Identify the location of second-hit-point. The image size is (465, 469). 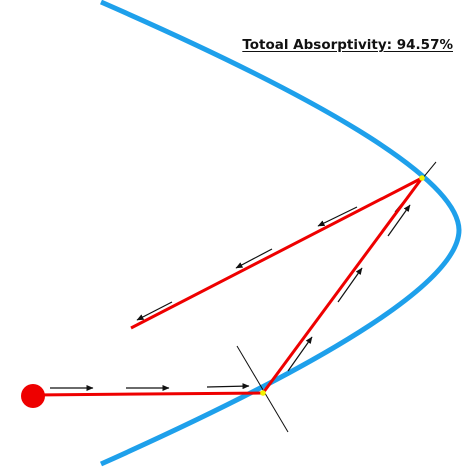
(422, 178).